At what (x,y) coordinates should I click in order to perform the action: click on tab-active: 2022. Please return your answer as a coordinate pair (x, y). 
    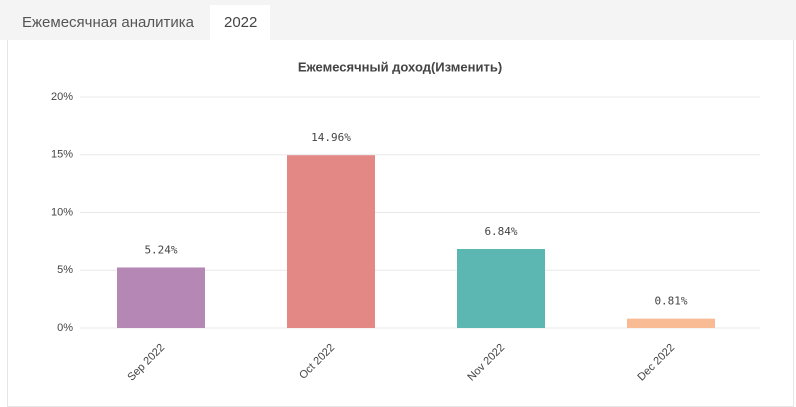
    Looking at the image, I should click on (240, 22).